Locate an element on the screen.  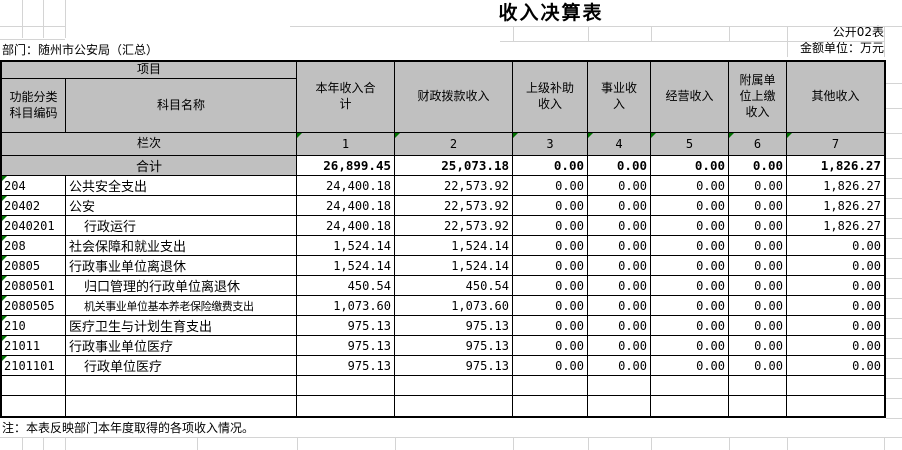
total-business: 0.00 is located at coordinates (619, 166).